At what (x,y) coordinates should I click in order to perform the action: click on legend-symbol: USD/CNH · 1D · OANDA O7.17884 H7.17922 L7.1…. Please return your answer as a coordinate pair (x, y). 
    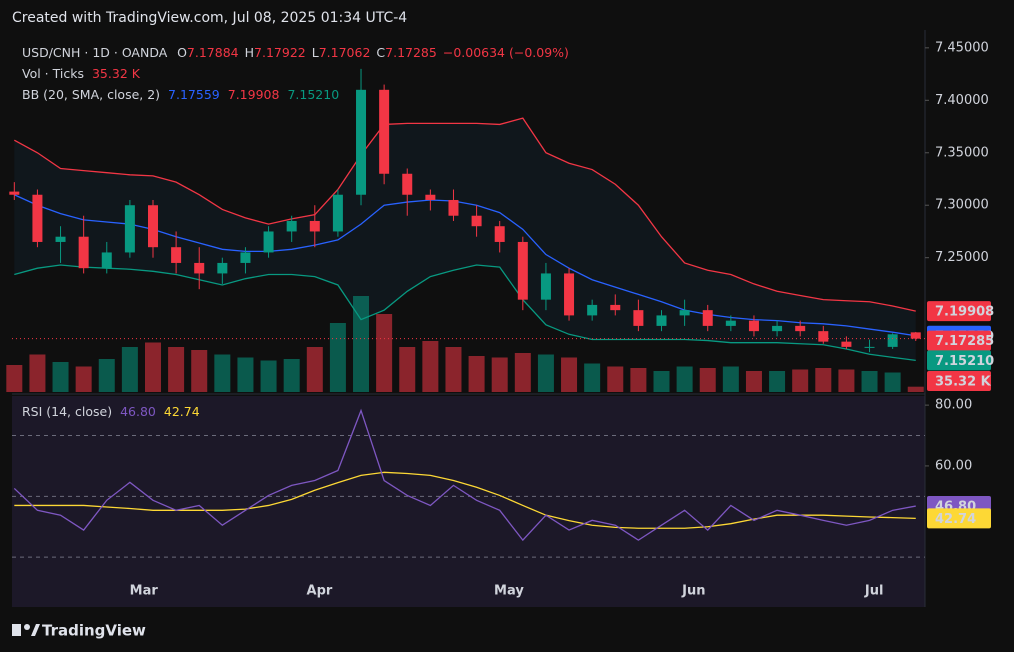
    Looking at the image, I should click on (295, 52).